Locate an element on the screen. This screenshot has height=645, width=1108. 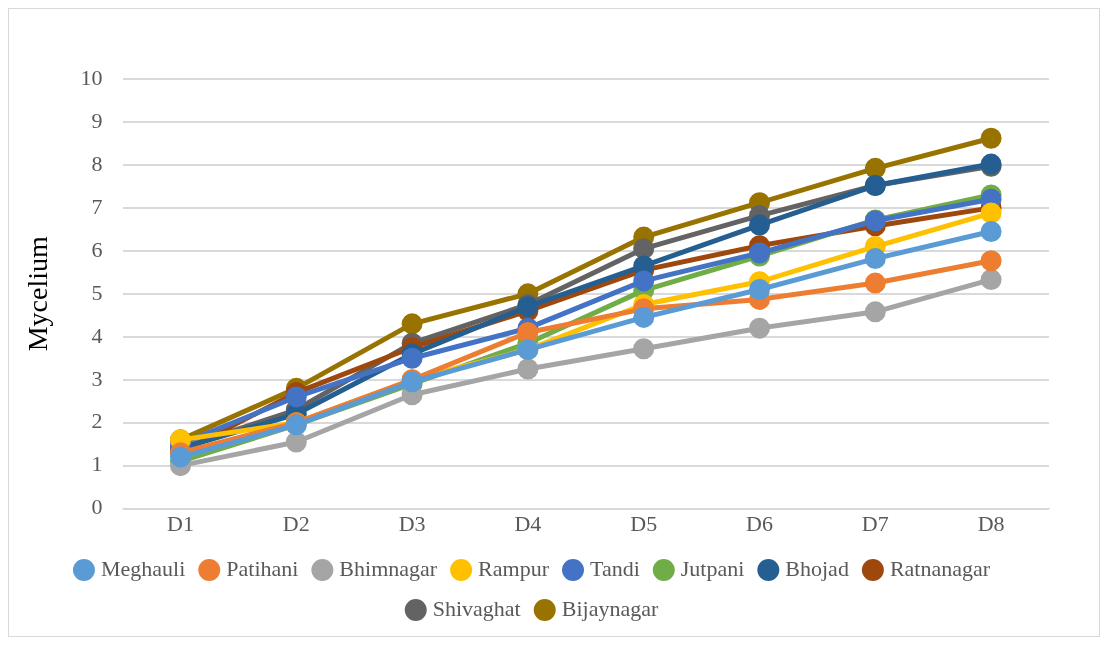
y-tick-label: 10 is located at coordinates (91, 77).